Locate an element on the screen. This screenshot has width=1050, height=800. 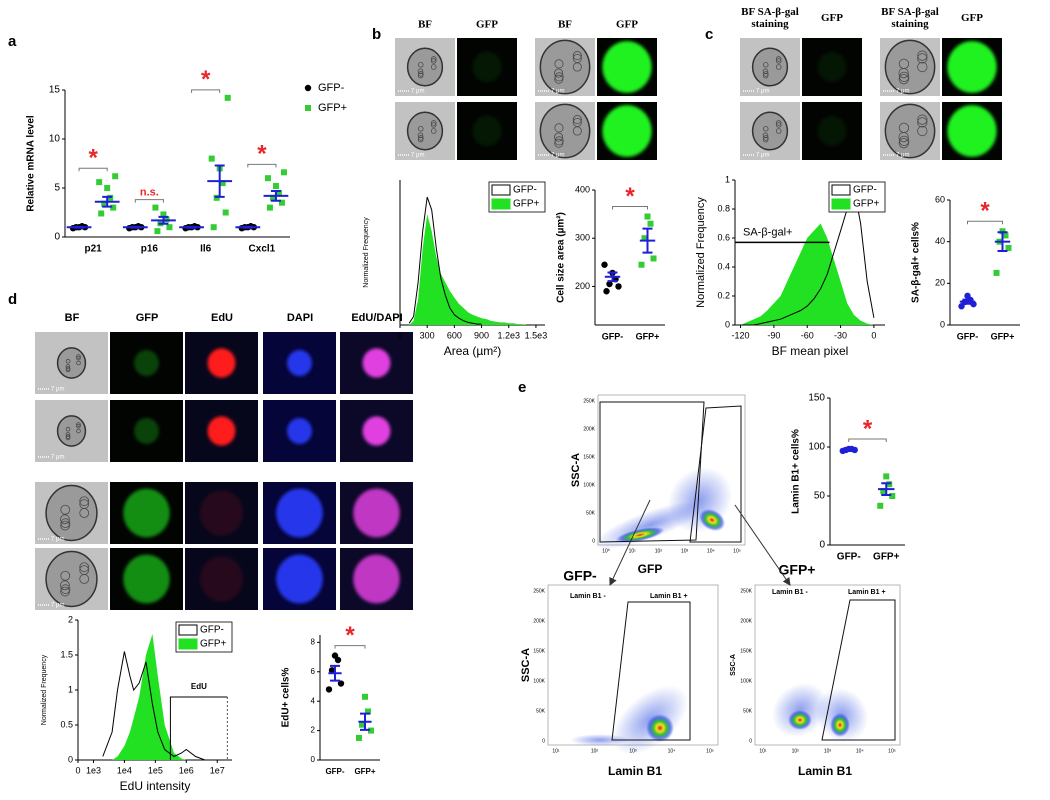
panel-label: b is located at coordinates (376, 34).